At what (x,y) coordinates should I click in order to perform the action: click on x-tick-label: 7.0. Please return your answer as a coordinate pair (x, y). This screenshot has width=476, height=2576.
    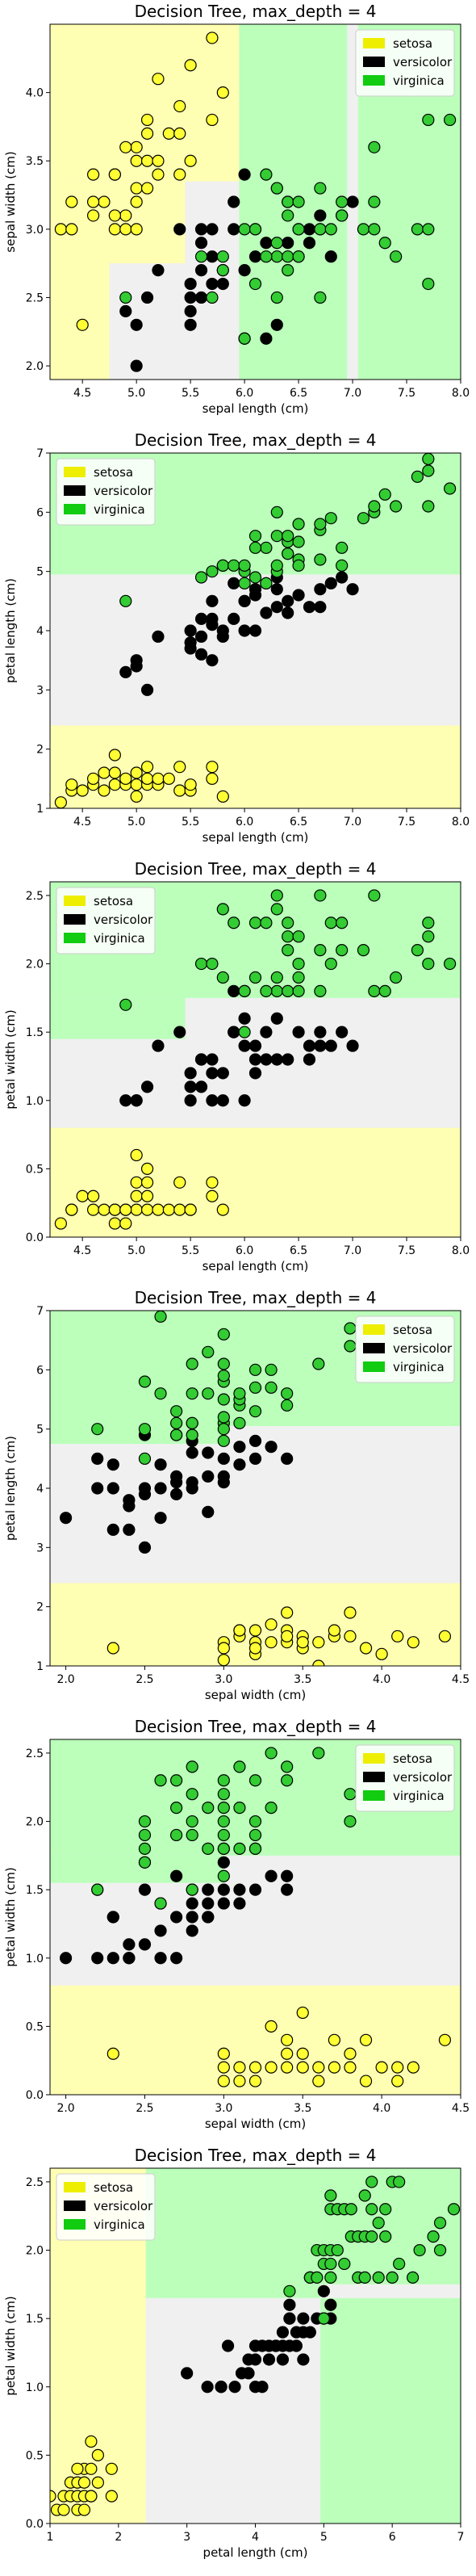
    Looking at the image, I should click on (352, 1250).